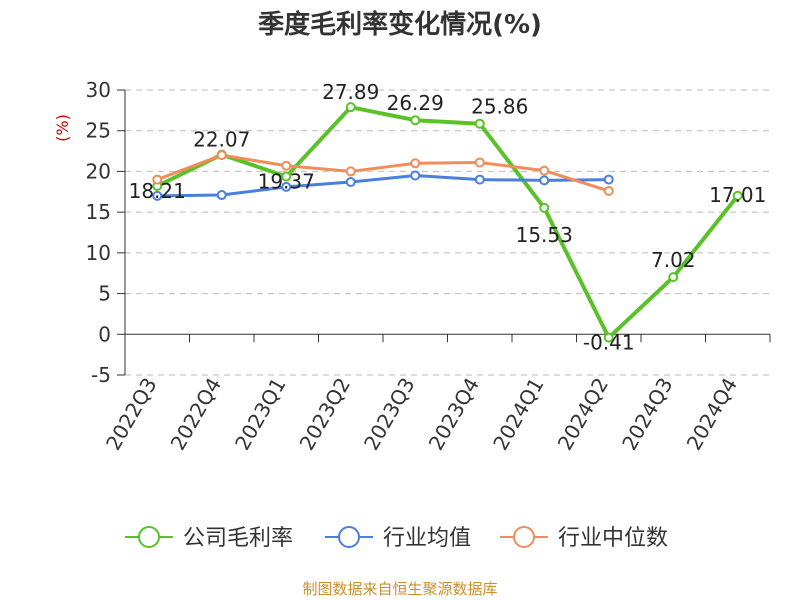 The image size is (800, 600). Describe the element at coordinates (104, 294) in the screenshot. I see `y-tick-label: 5` at that location.